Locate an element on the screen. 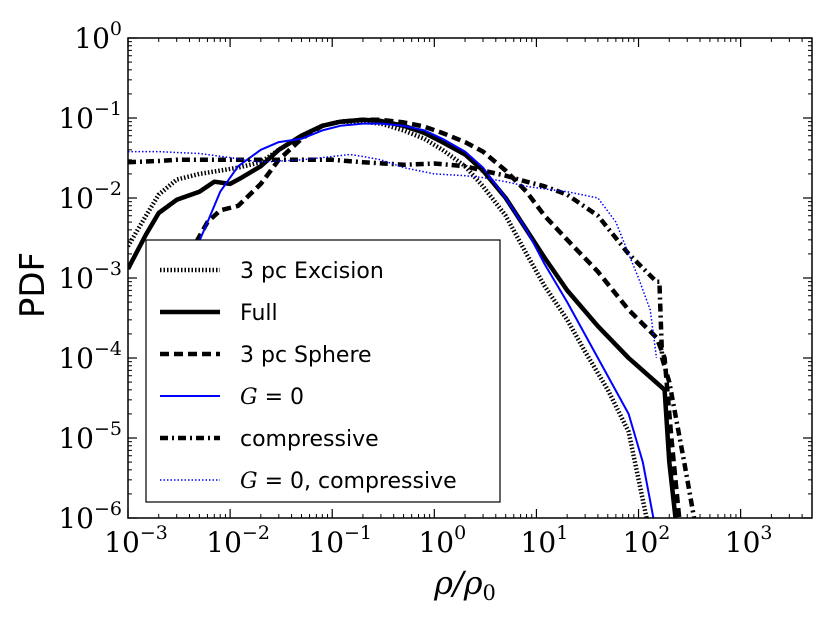 Image resolution: width=830 pixels, height=623 pixels. x-tick-label: 10⁻¹ is located at coordinates (340, 540).